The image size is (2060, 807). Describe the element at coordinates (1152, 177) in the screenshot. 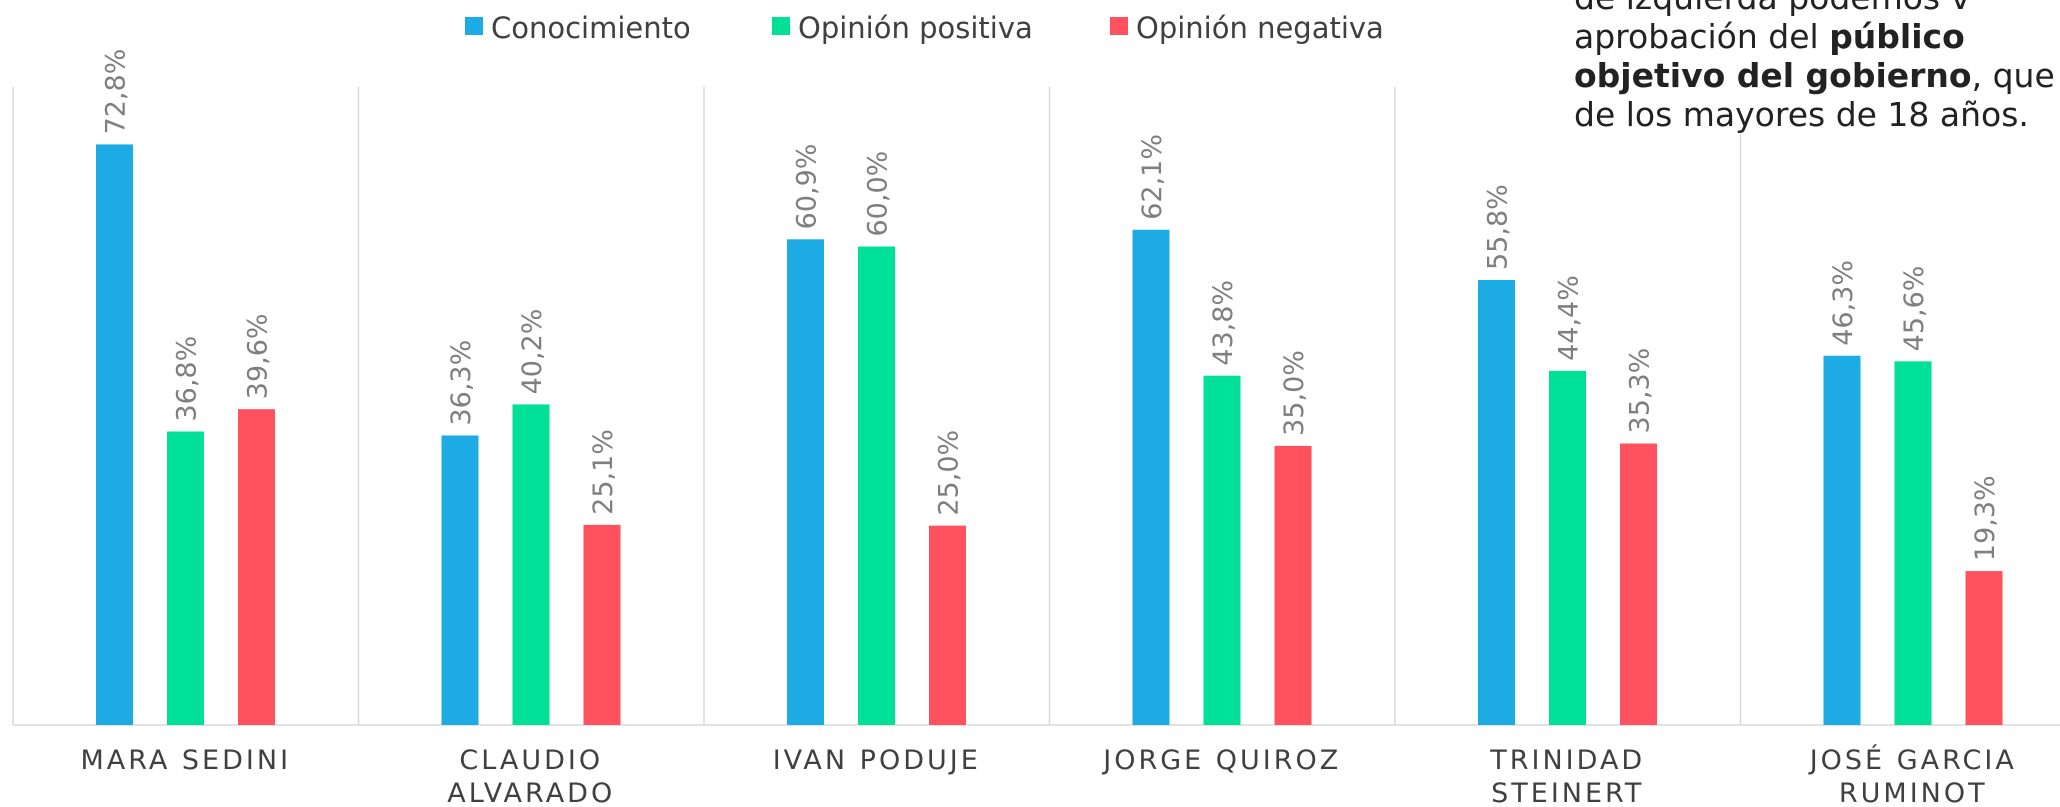

I see `value-label: 62,1%` at that location.